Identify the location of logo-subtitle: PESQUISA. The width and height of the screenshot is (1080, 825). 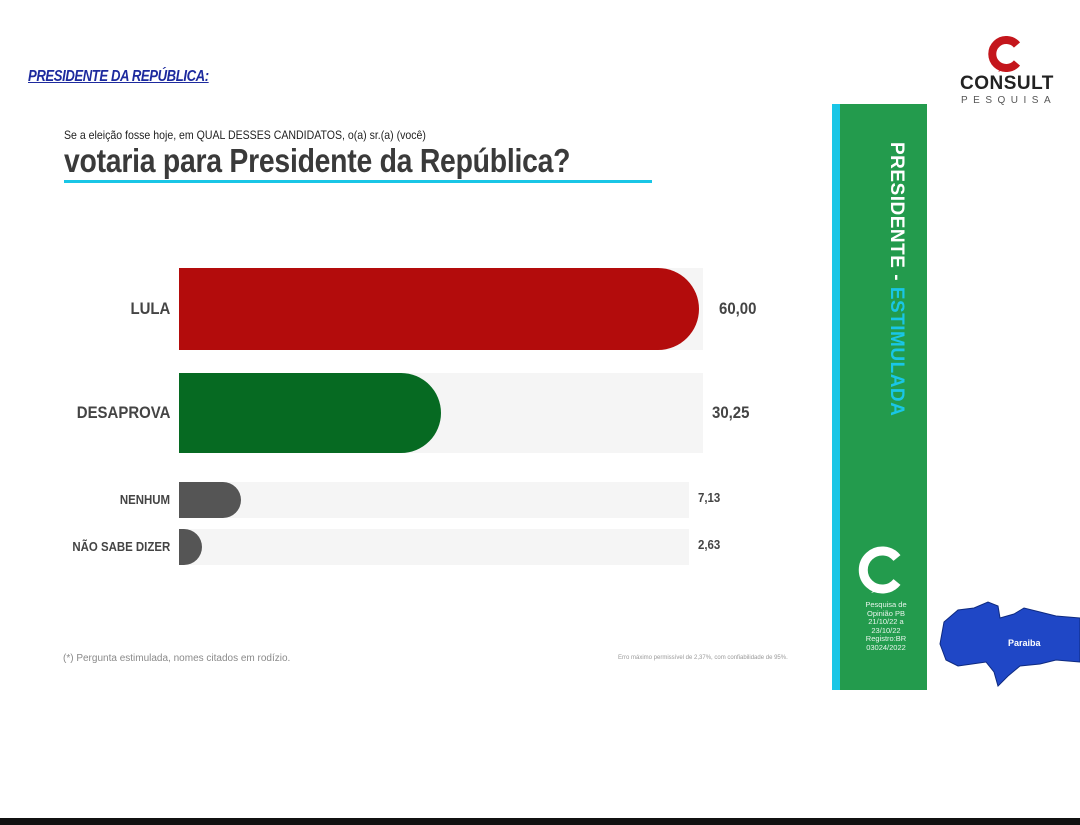
(1009, 100).